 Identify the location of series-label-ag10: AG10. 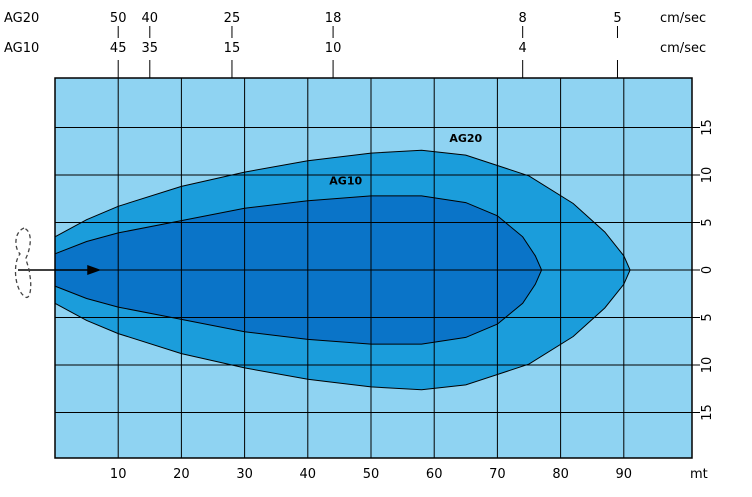
(345, 181).